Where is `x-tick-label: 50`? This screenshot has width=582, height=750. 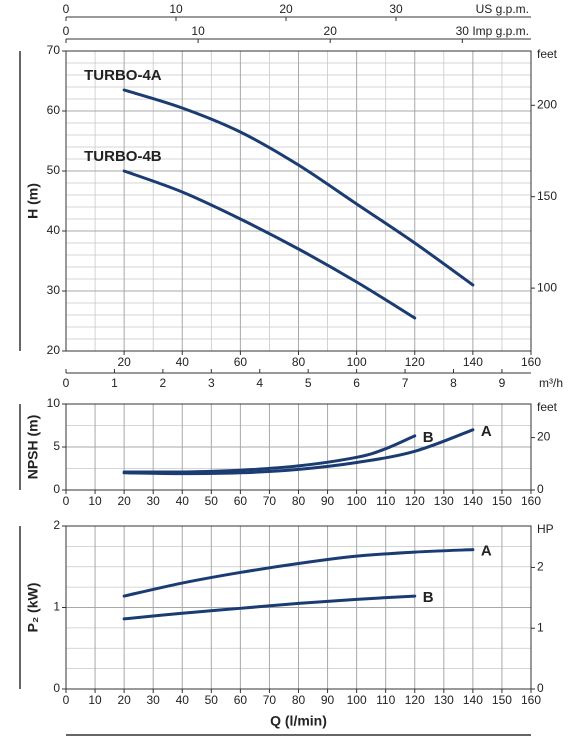
x-tick-label: 50 is located at coordinates (212, 700).